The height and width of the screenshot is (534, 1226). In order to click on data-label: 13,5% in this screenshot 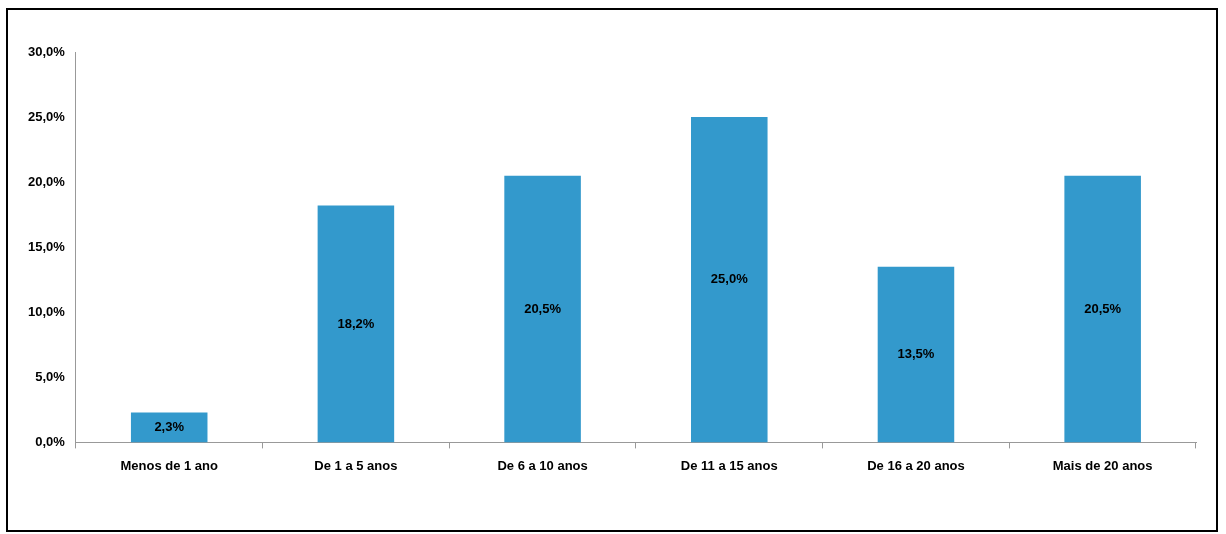, I will do `click(916, 354)`.